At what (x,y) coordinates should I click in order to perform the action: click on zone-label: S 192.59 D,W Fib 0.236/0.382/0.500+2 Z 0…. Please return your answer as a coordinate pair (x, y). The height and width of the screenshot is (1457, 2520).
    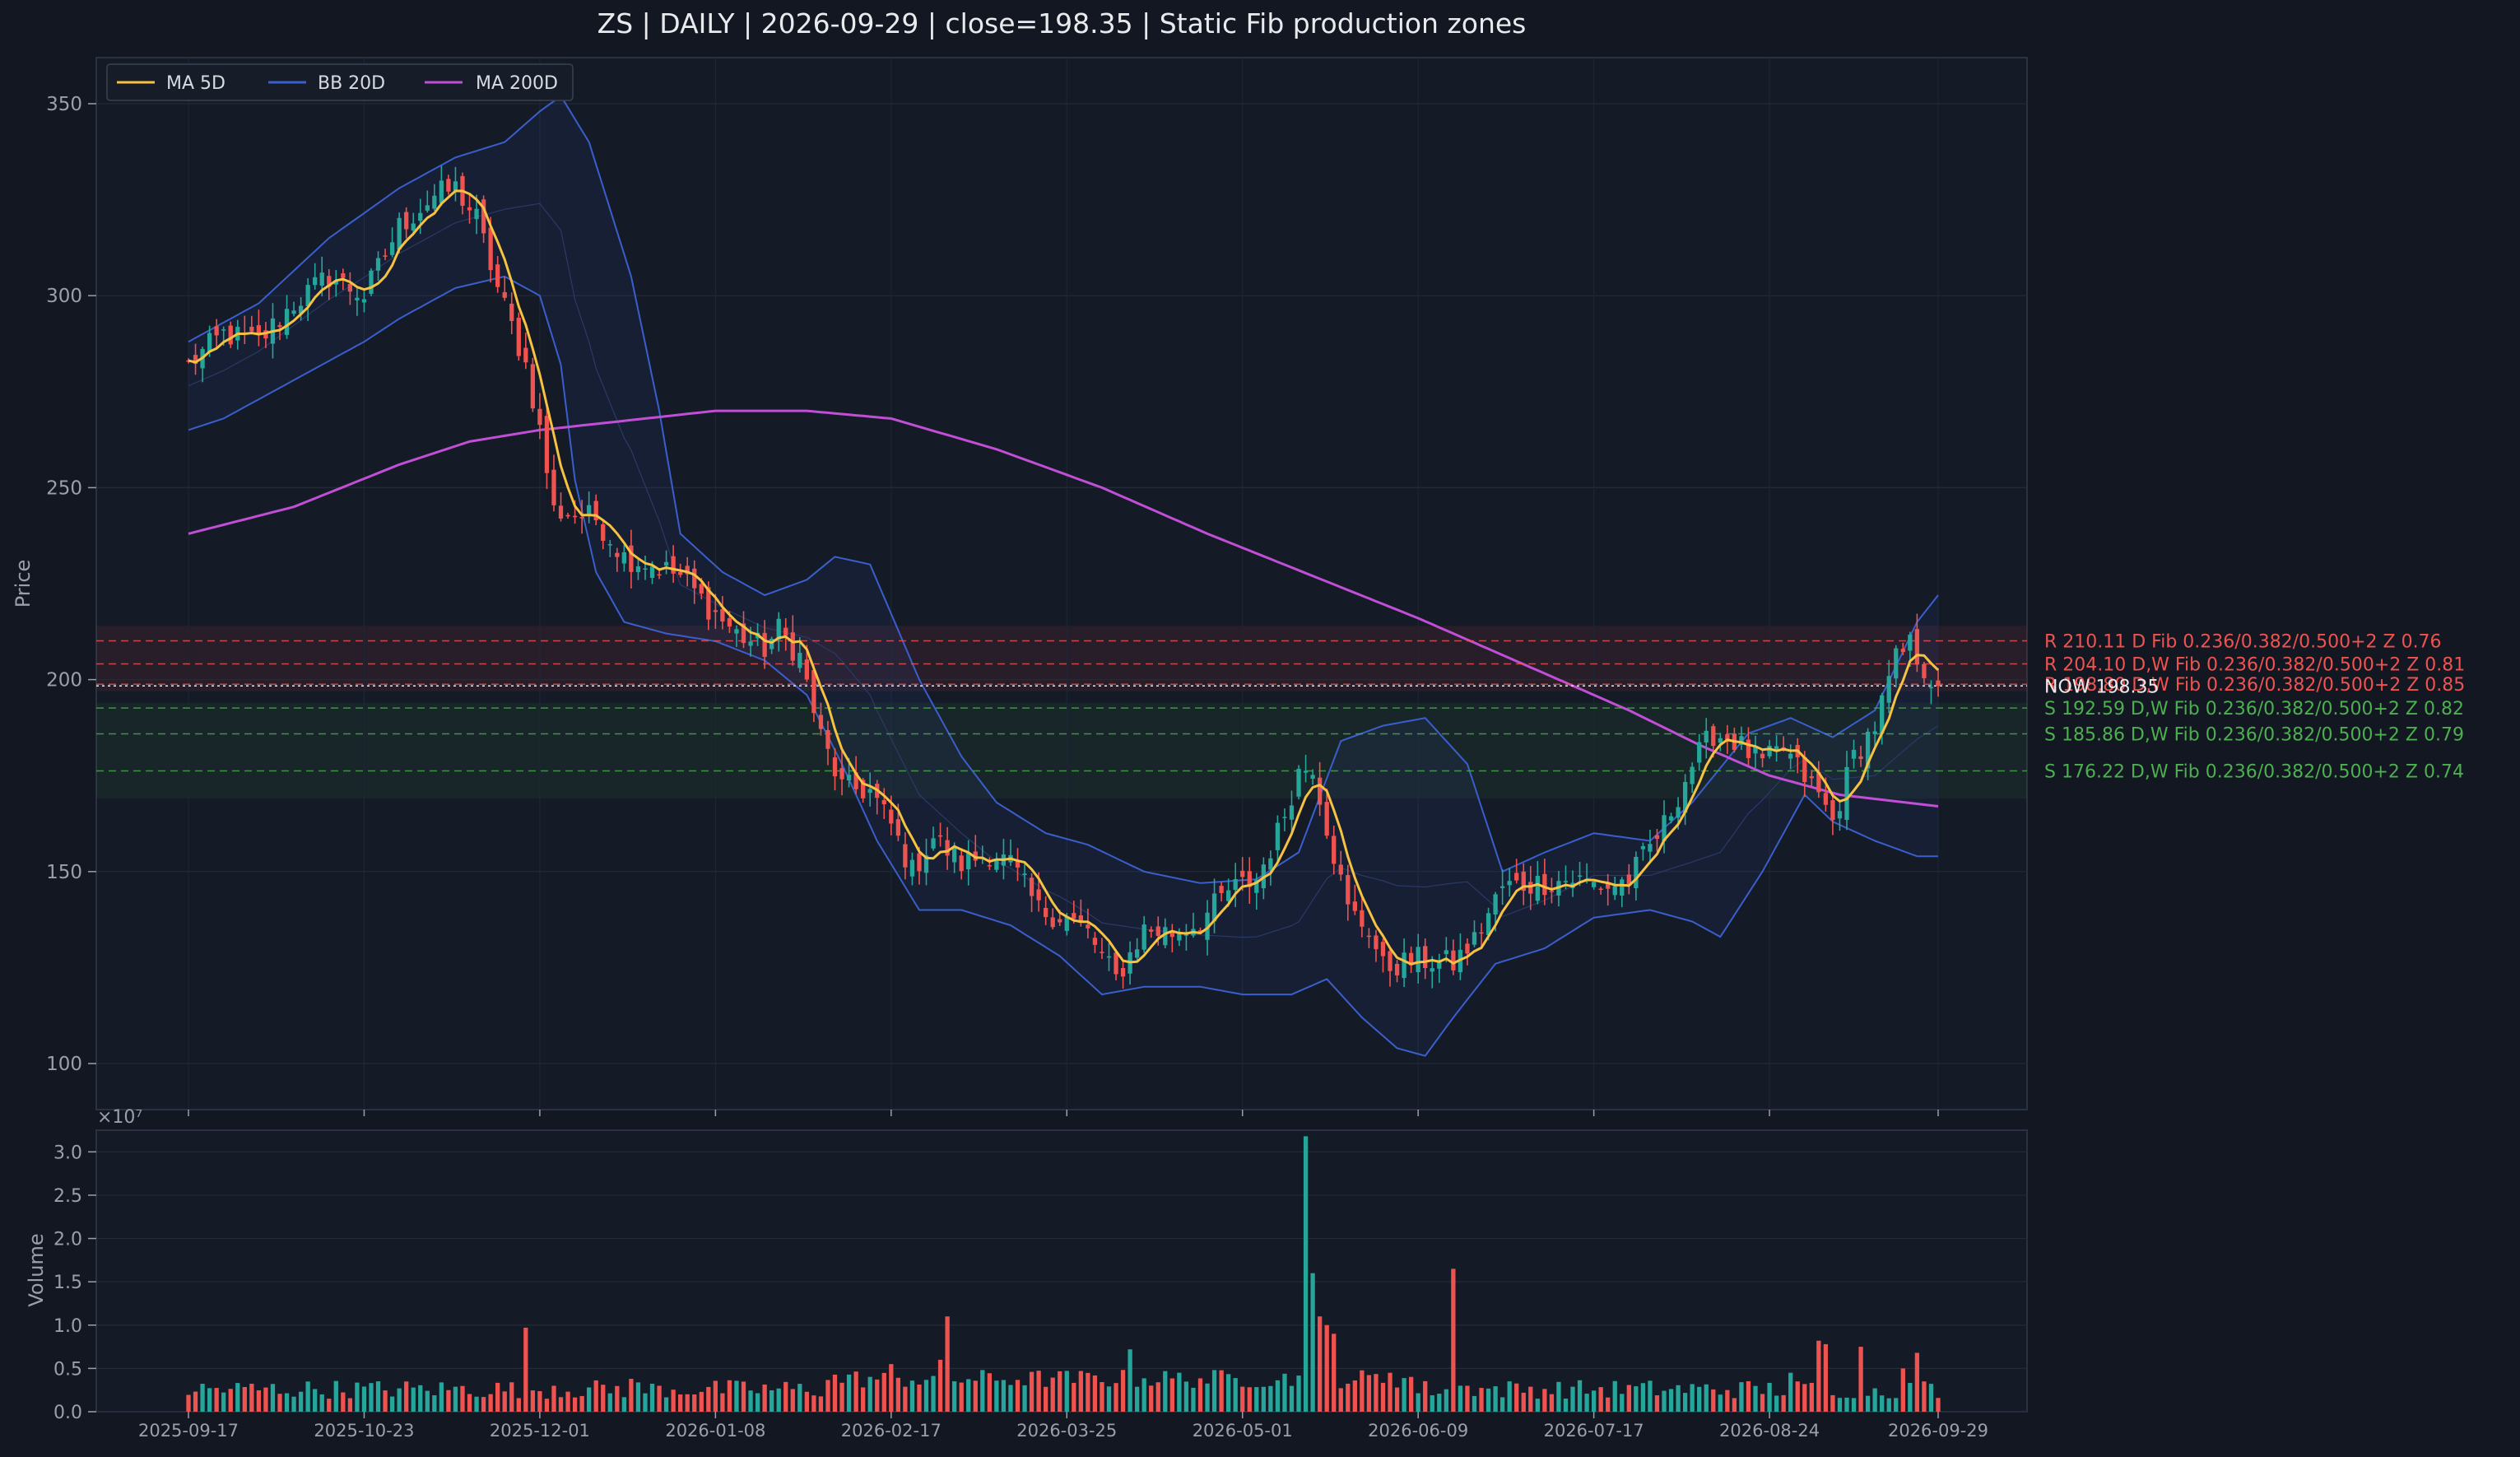
    Looking at the image, I should click on (2254, 709).